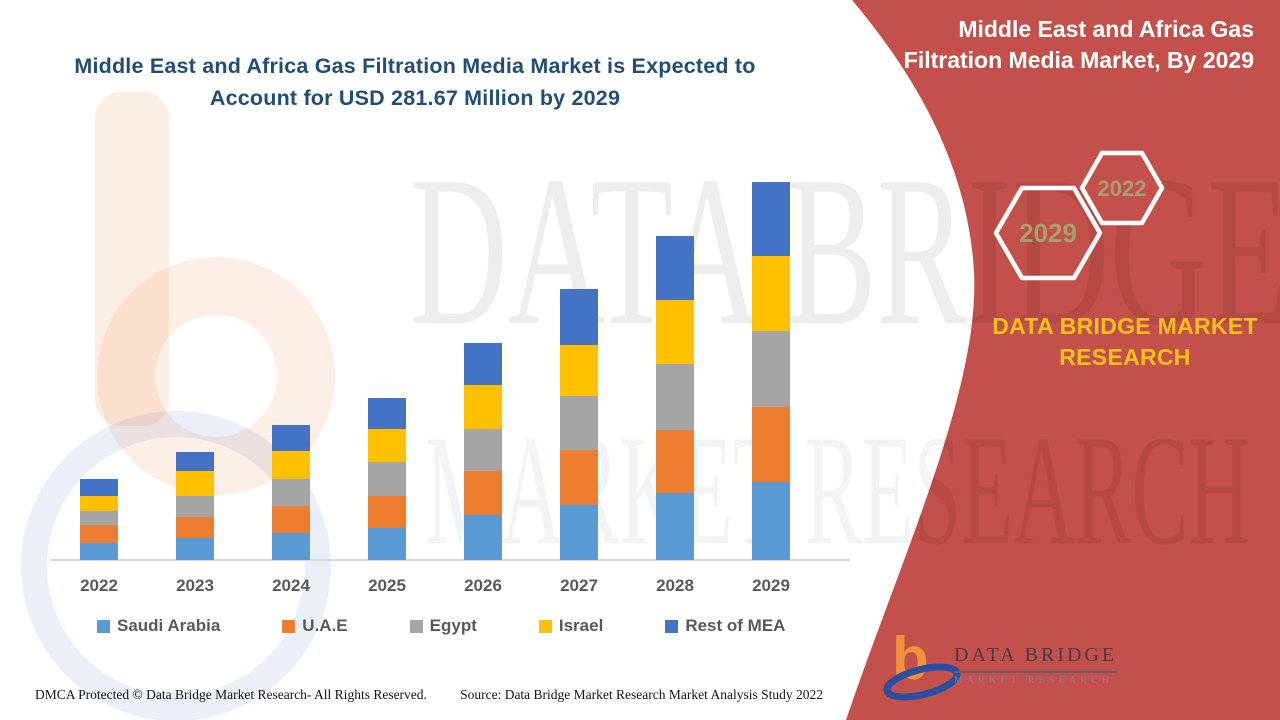  What do you see at coordinates (483, 407) in the screenshot?
I see `bar-segment-2026-israel` at bounding box center [483, 407].